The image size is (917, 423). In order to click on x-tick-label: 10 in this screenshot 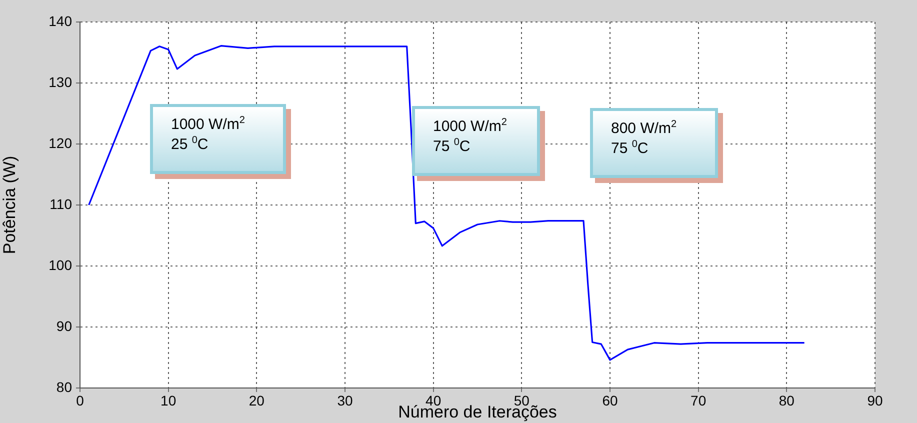, I will do `click(168, 400)`.